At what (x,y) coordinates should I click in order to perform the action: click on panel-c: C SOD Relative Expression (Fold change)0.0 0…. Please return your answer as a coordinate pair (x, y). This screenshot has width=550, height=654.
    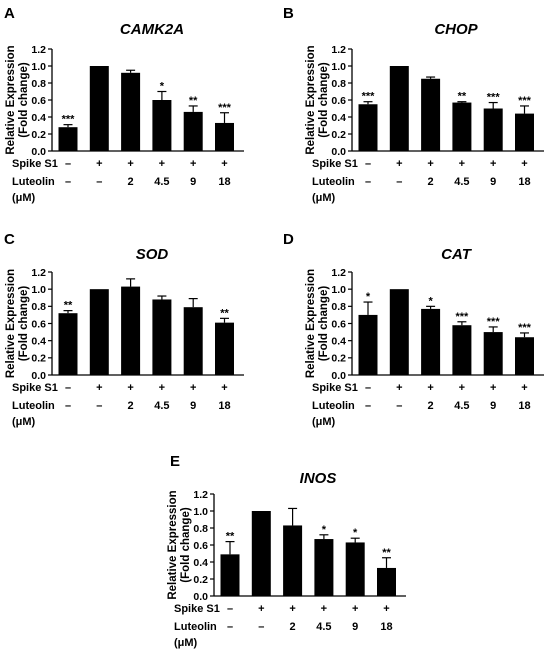
    Looking at the image, I should click on (124, 329).